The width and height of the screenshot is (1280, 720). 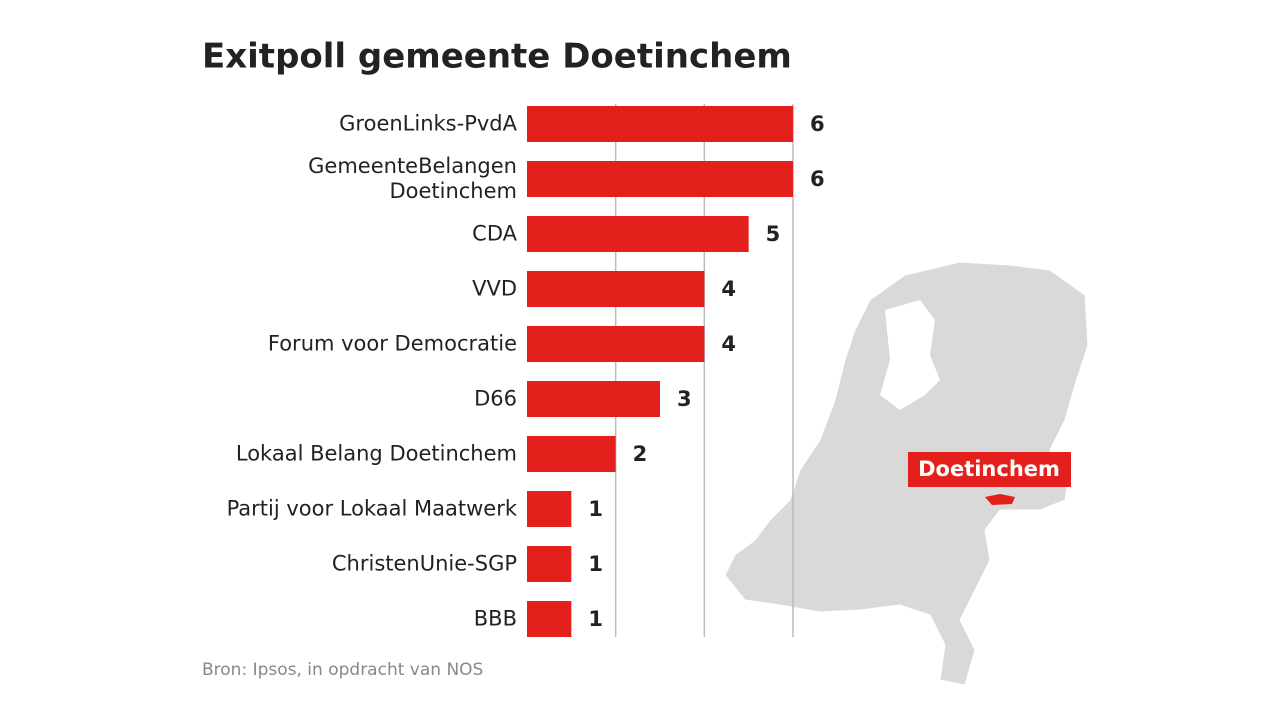 What do you see at coordinates (371, 508) in the screenshot?
I see `category-label: Partij voor Lokaal Maatwerk` at bounding box center [371, 508].